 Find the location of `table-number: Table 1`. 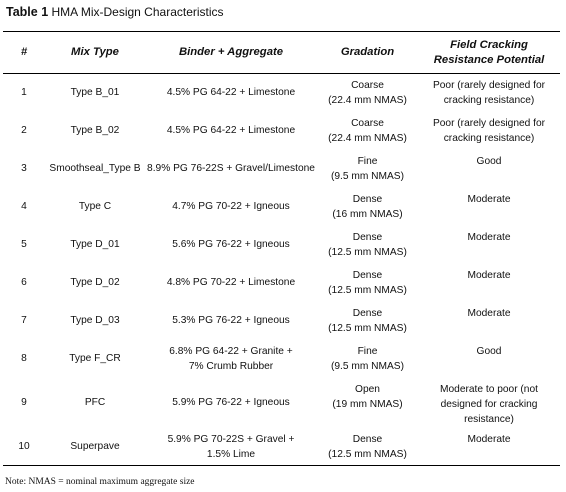

table-number: Table 1 is located at coordinates (27, 12).